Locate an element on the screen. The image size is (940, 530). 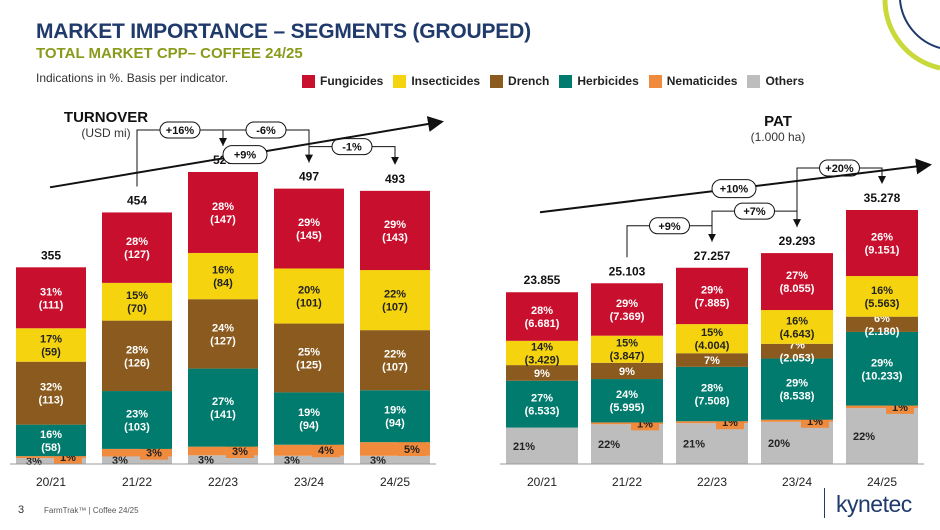
bar-total-label: 25.103 is located at coordinates (627, 271).